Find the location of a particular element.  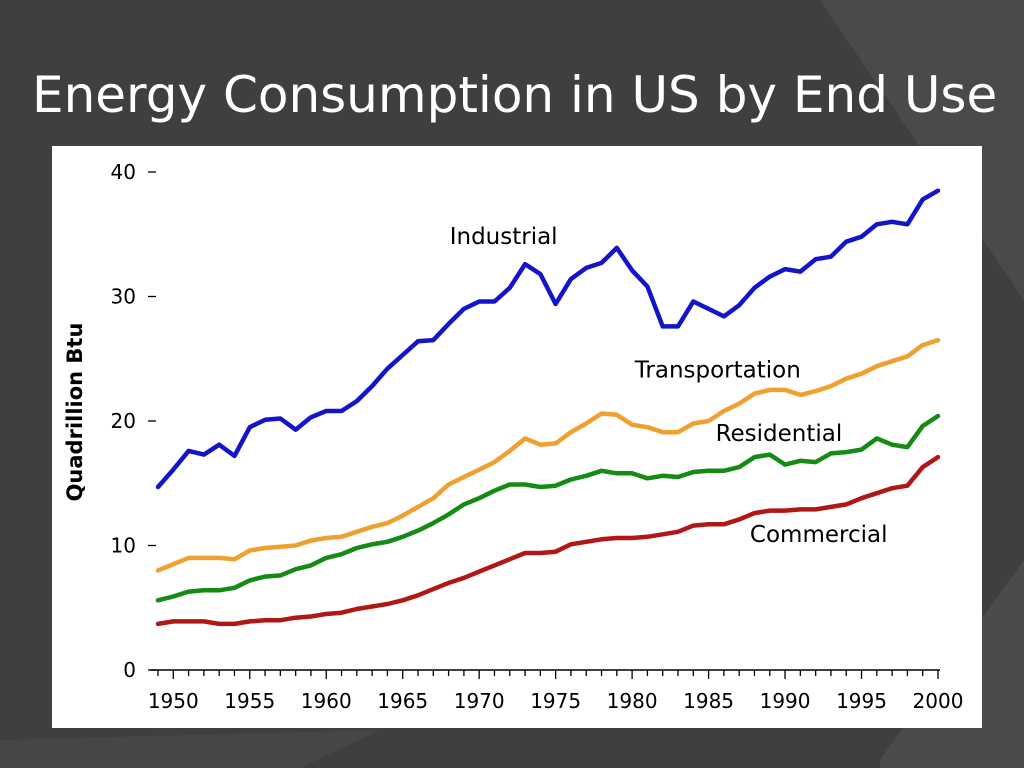

x-tick-label: 1975 is located at coordinates (555, 701).